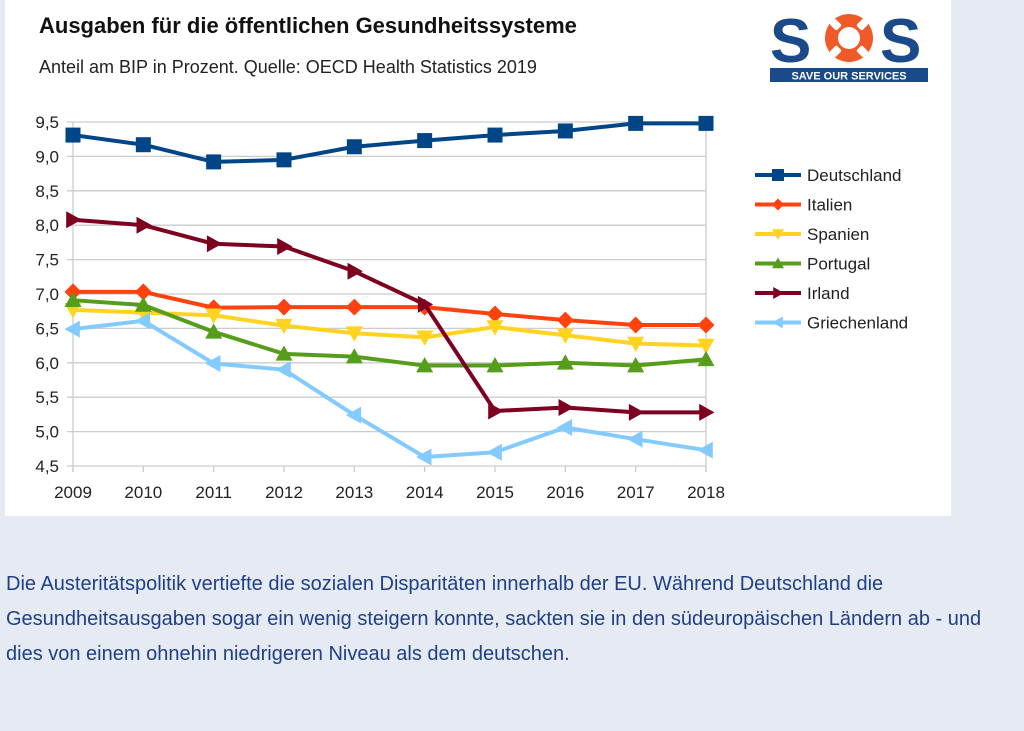  What do you see at coordinates (495, 492) in the screenshot?
I see `x-tick-label: 2015` at bounding box center [495, 492].